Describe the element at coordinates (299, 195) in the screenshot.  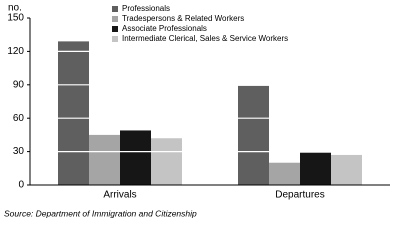
I see `x-tick-label: Departures` at that location.